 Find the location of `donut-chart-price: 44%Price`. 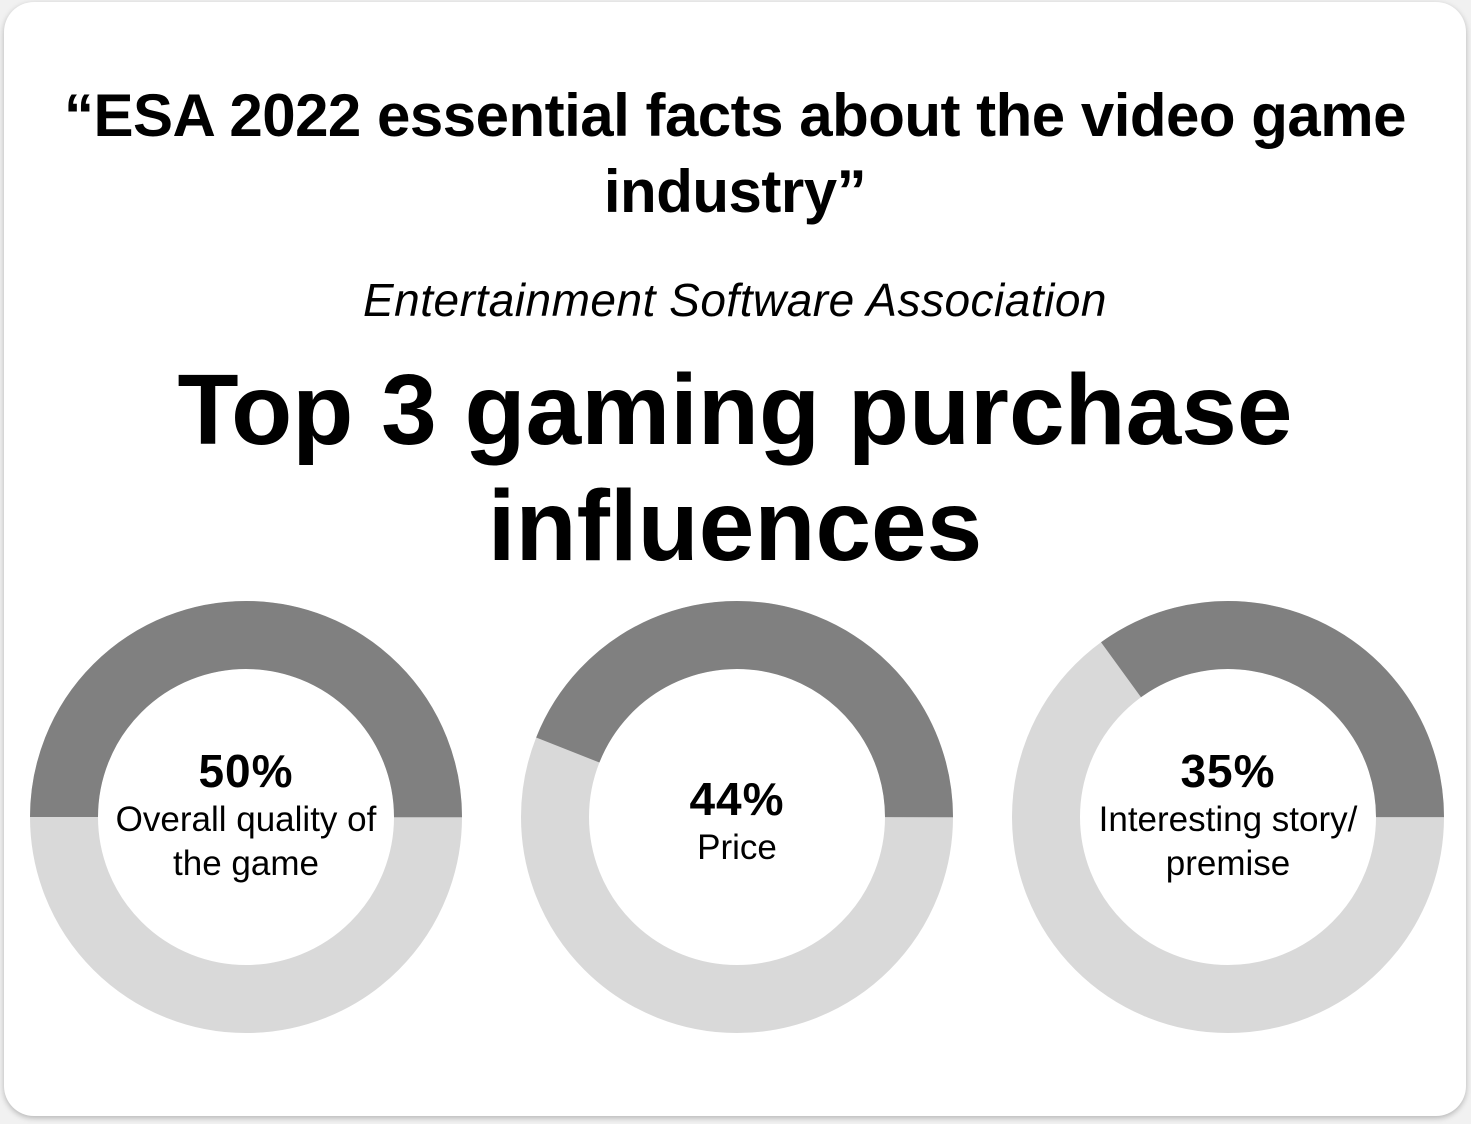

donut-chart-price: 44%Price is located at coordinates (737, 817).